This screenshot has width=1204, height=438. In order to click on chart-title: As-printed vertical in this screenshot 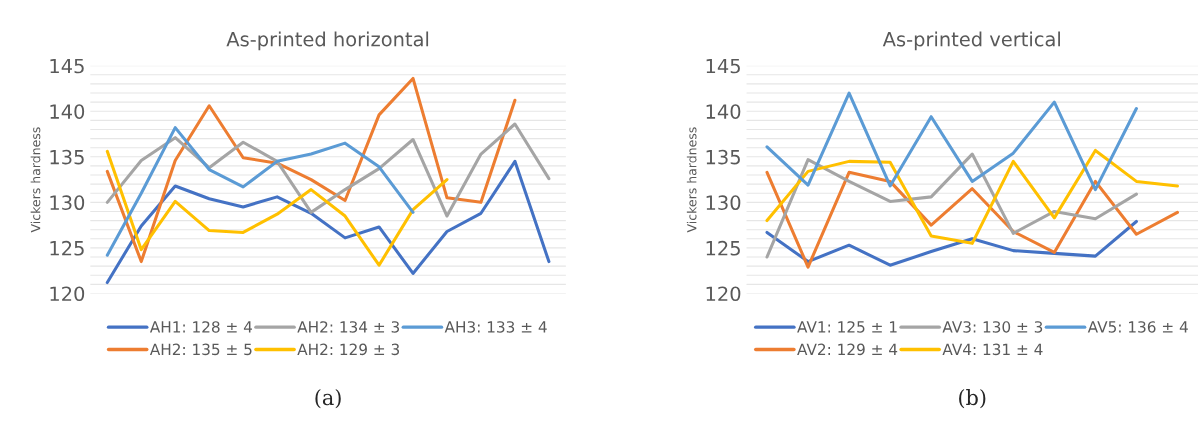, I will do `click(971, 41)`.